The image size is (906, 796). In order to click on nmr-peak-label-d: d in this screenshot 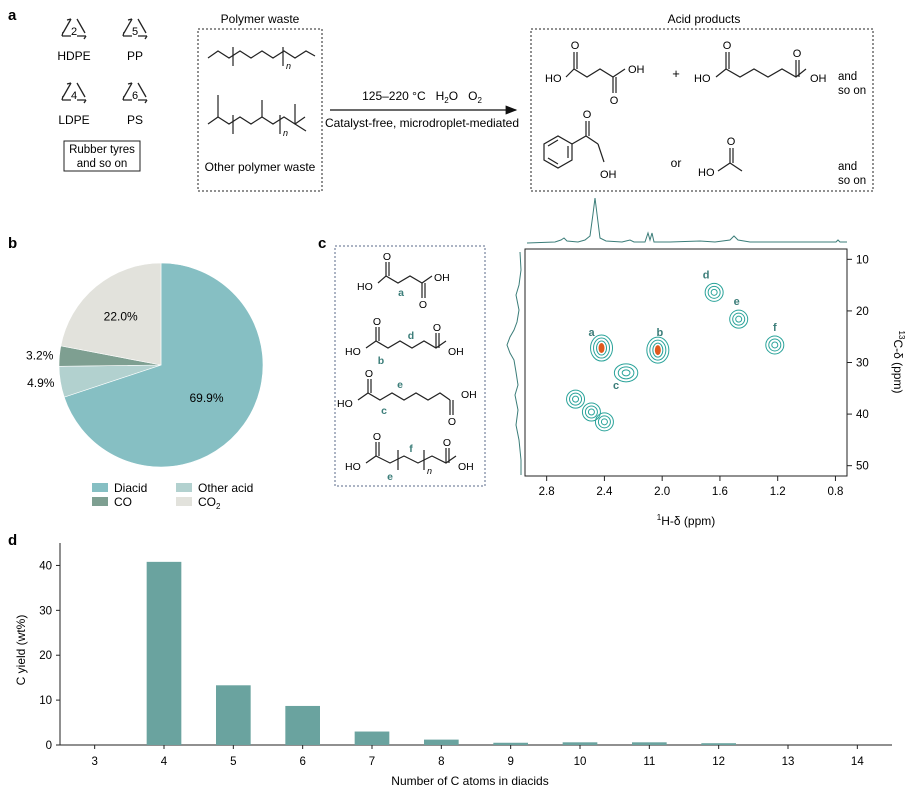, I will do `click(706, 275)`.